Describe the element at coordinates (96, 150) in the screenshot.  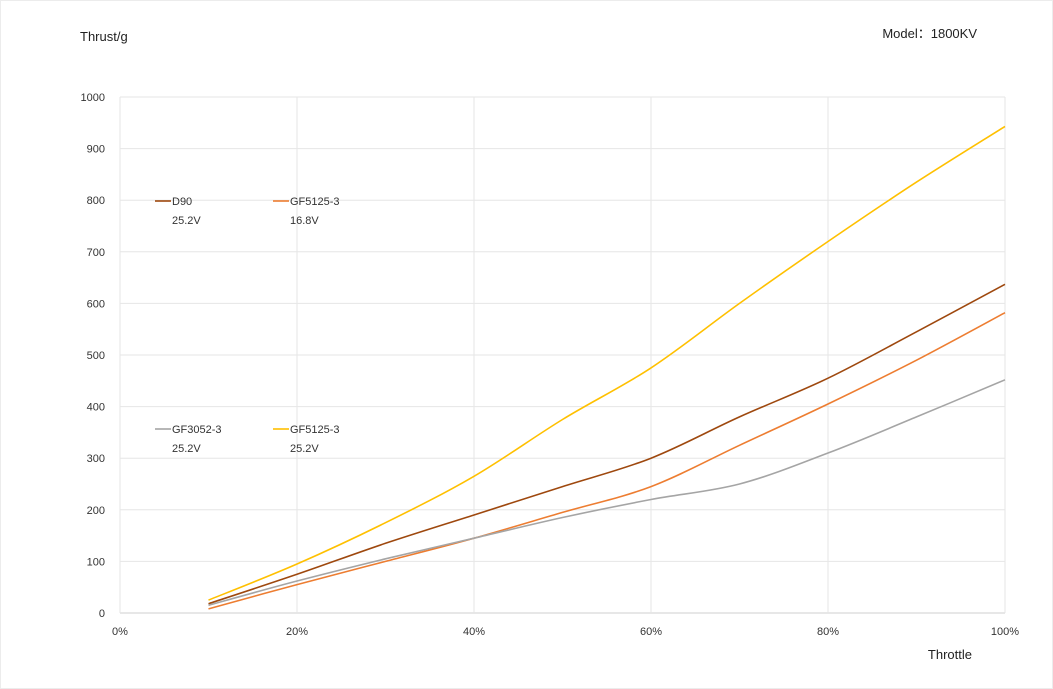
I see `y-tick-label: 900` at that location.